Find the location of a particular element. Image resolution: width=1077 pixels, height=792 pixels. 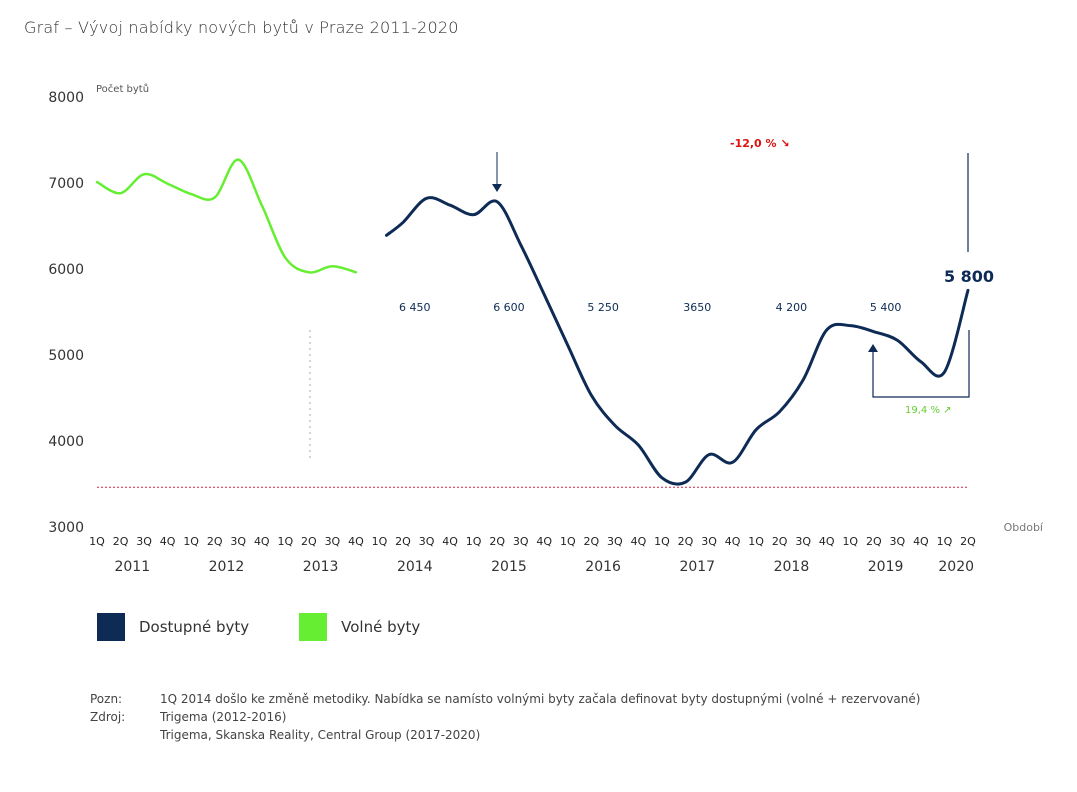

highlight-value-label: 5 800 is located at coordinates (969, 276).